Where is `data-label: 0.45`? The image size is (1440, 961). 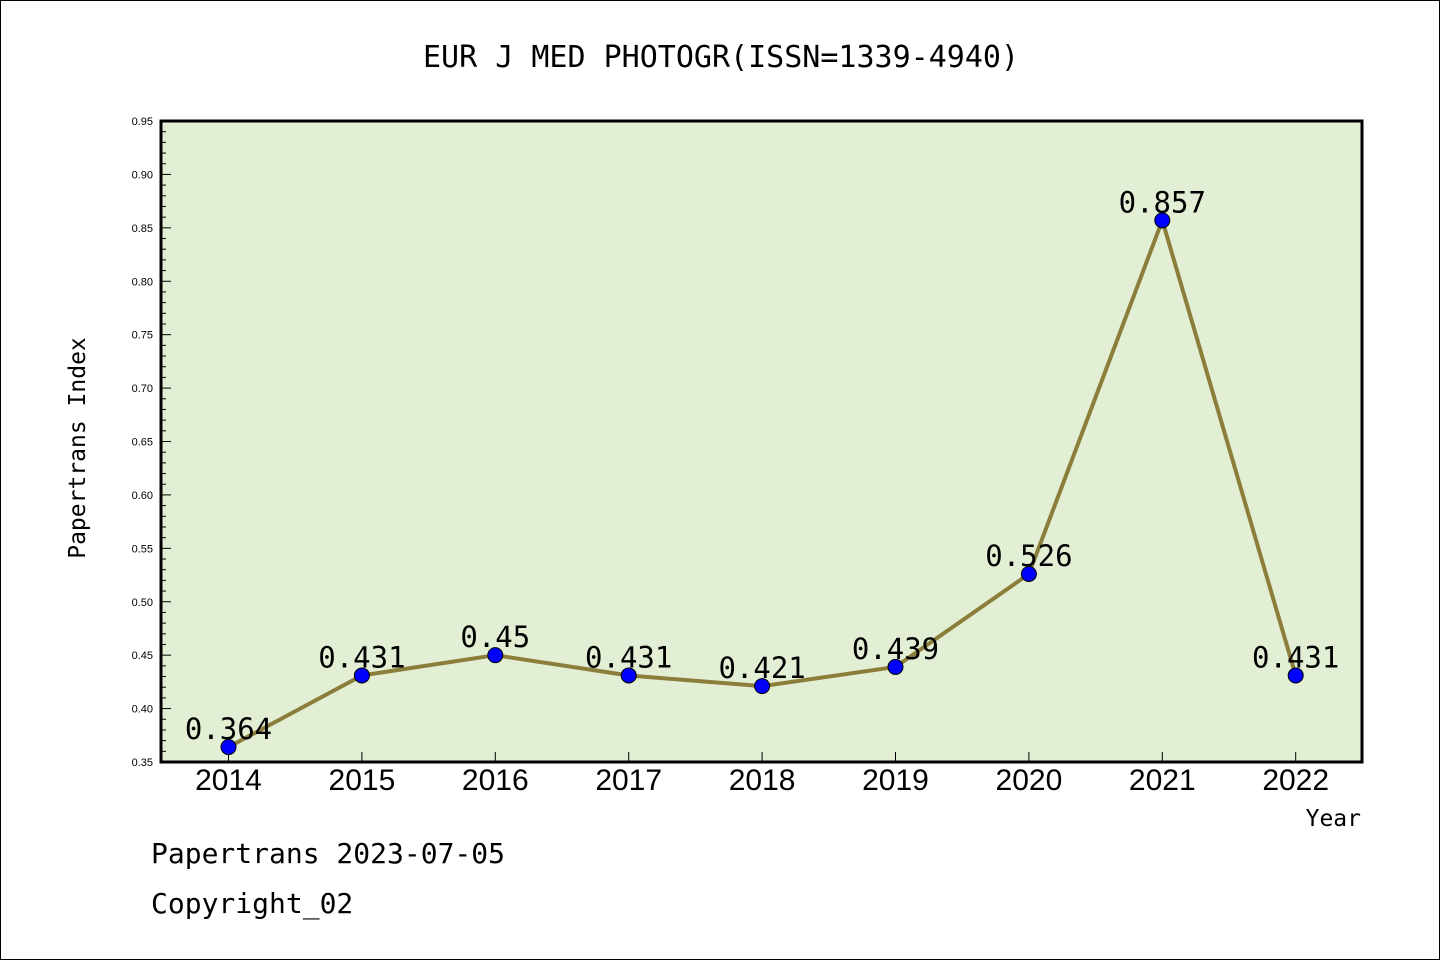 data-label: 0.45 is located at coordinates (495, 637).